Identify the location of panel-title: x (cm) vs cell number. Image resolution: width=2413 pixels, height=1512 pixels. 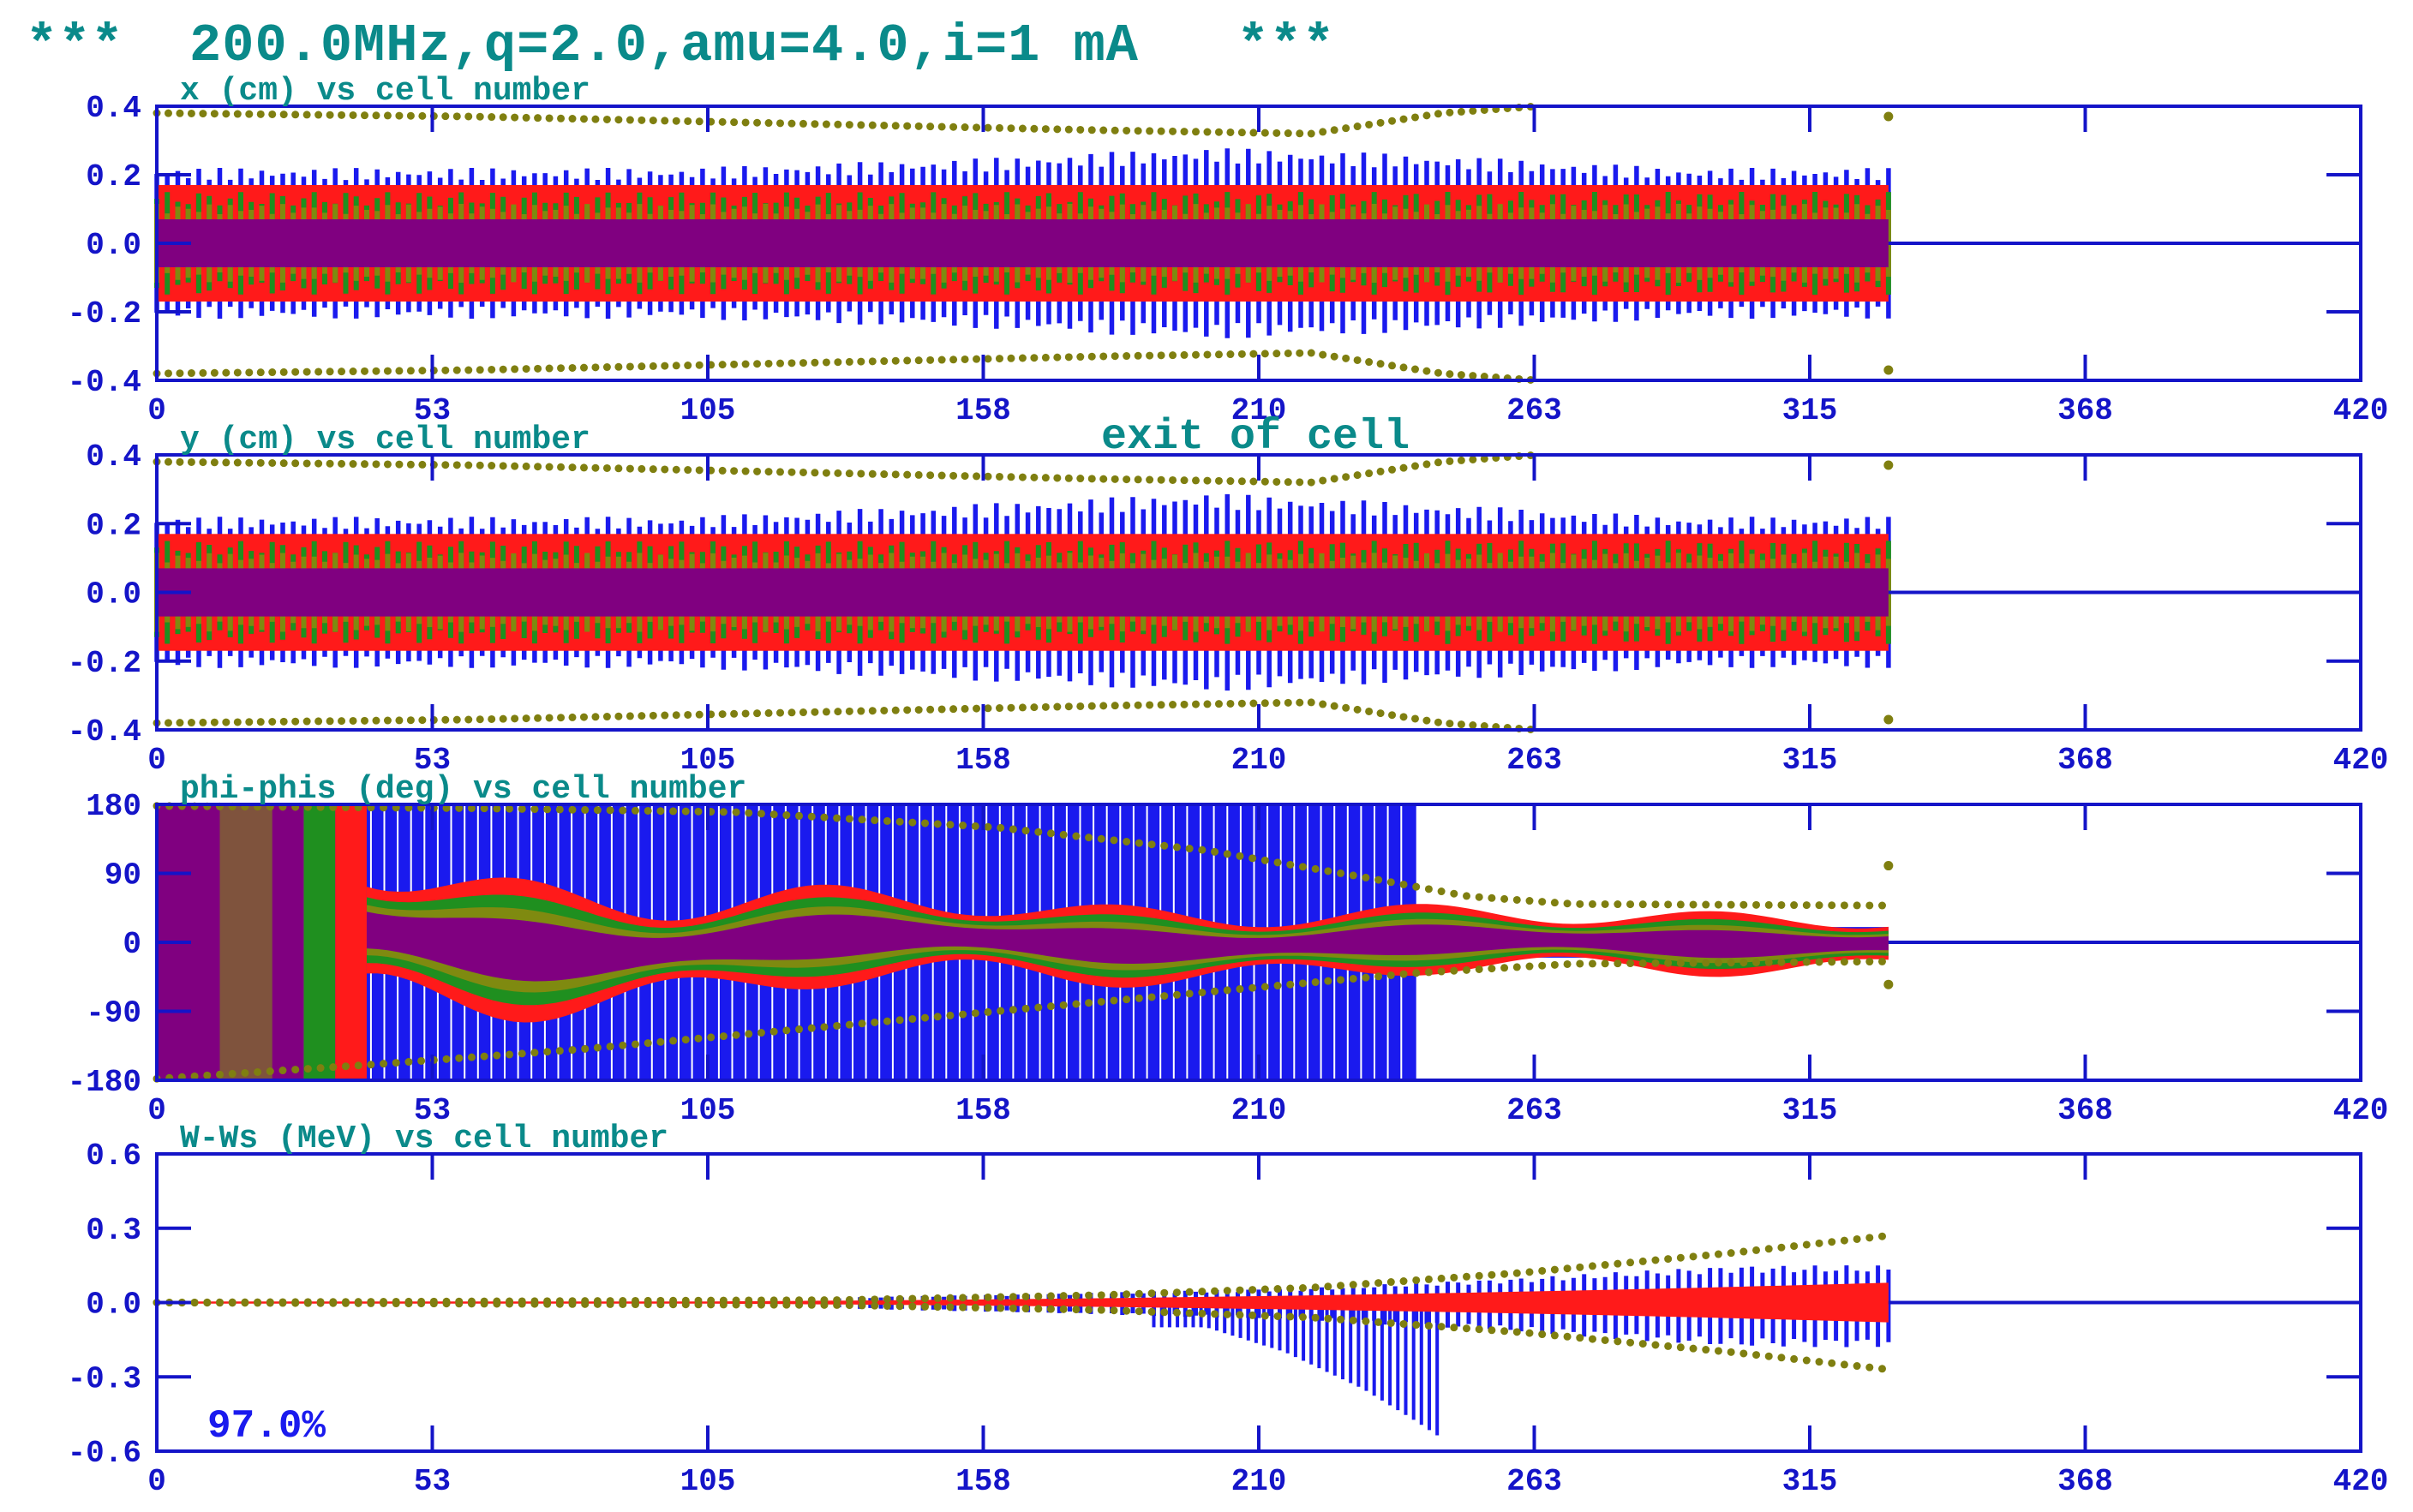
(385, 91).